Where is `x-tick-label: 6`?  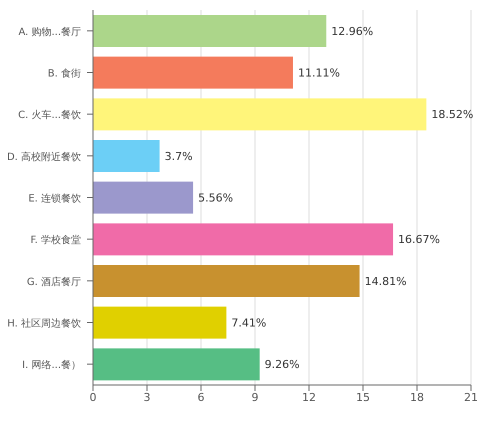
x-tick-label: 6 is located at coordinates (201, 397).